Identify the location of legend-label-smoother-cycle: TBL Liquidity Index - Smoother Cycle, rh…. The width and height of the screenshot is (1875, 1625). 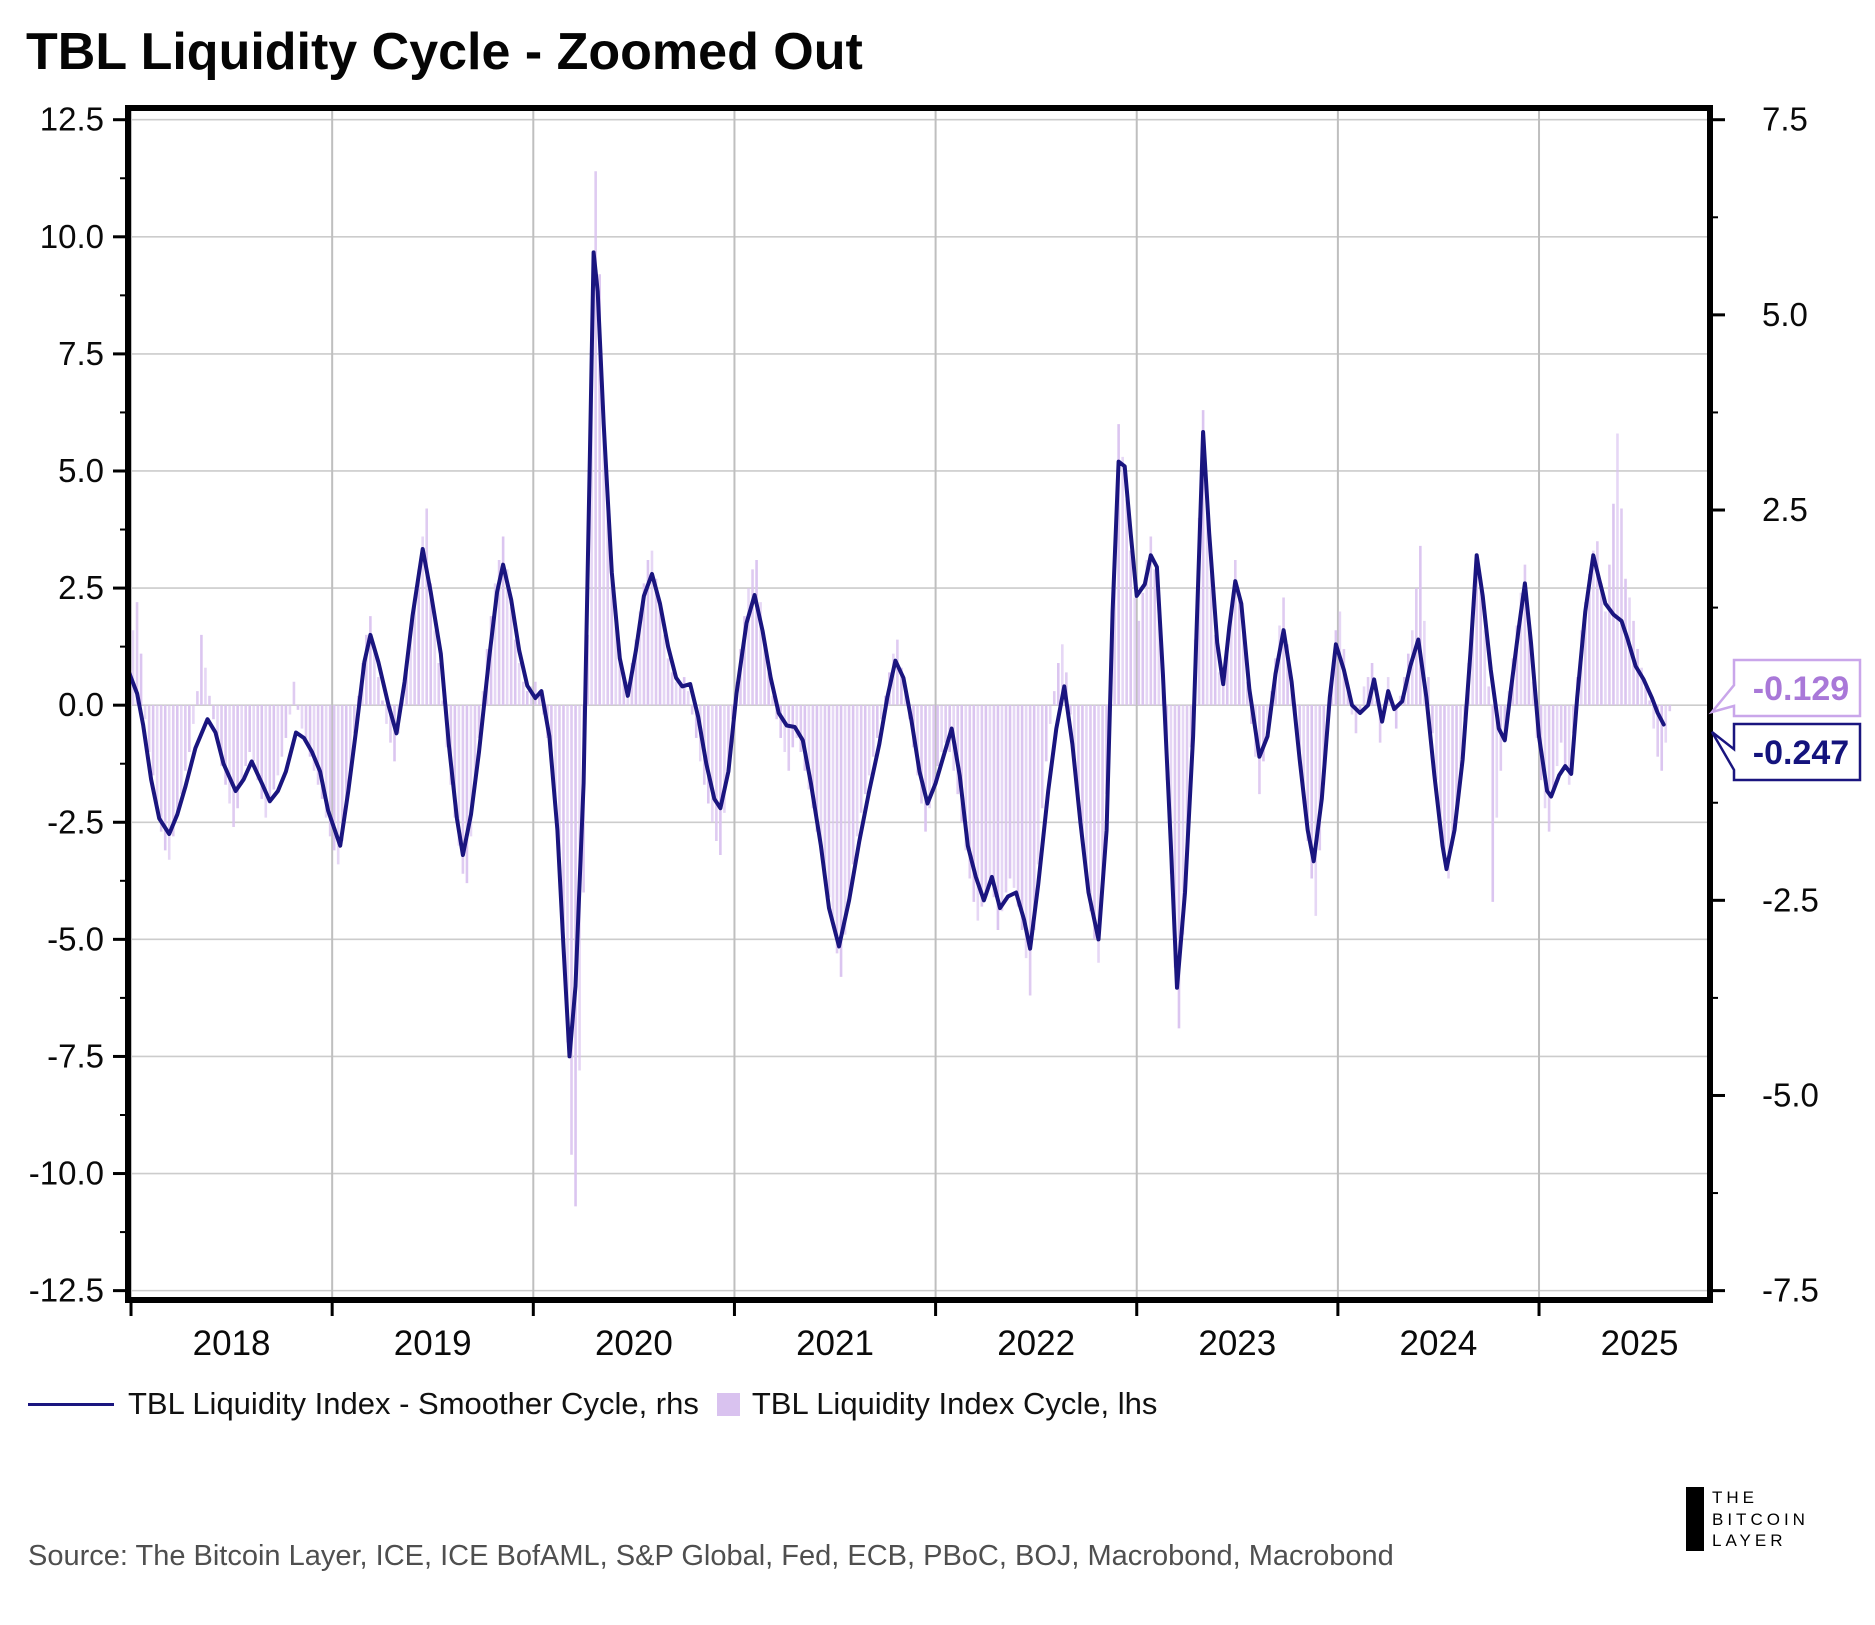
(413, 1403).